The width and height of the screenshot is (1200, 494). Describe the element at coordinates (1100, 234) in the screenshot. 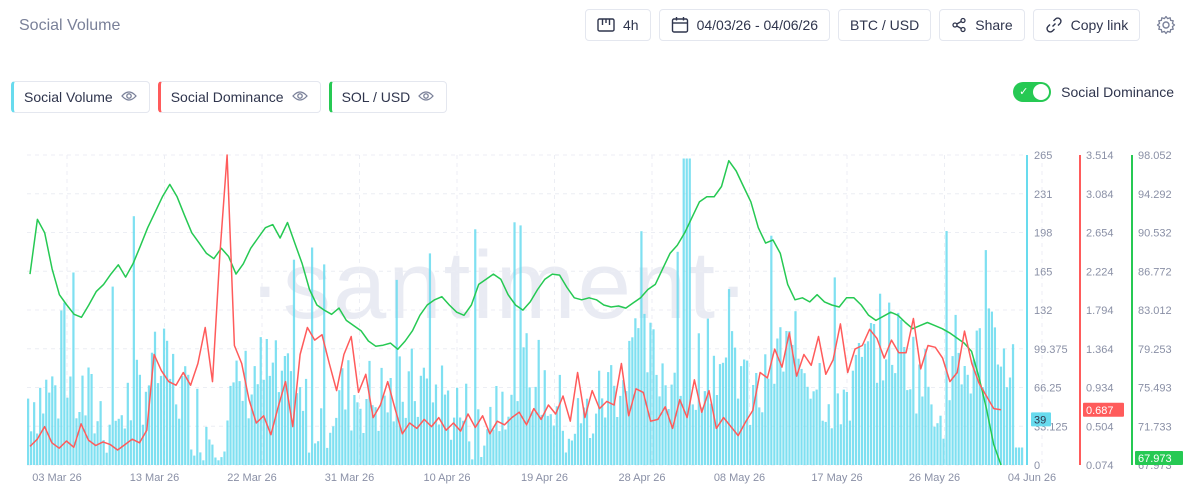

I see `y-tick-label: 2.654` at that location.